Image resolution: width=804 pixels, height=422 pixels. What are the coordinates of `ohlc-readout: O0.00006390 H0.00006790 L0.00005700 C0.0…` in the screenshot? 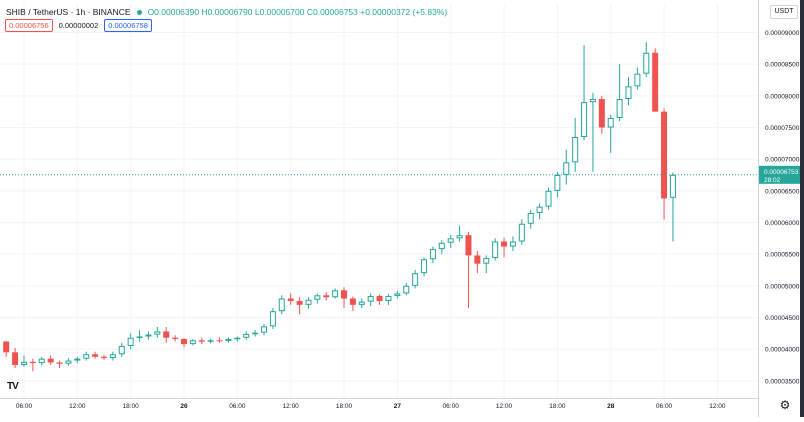 It's located at (297, 12).